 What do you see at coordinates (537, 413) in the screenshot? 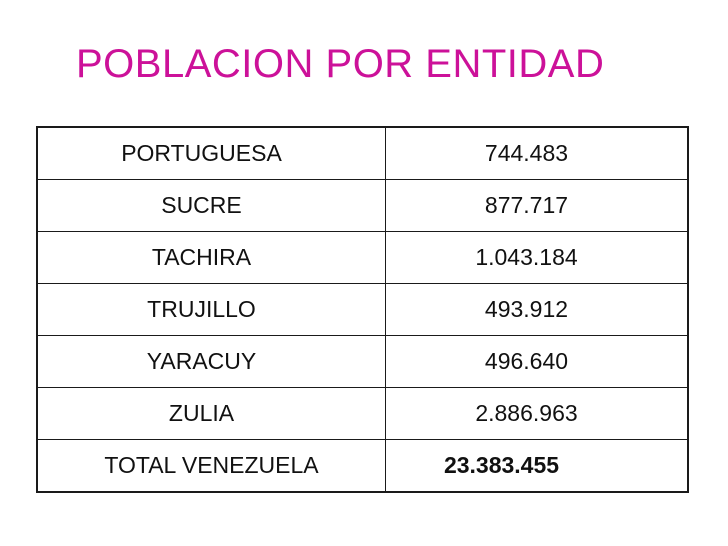
I see `population-value: 2.886.963` at bounding box center [537, 413].